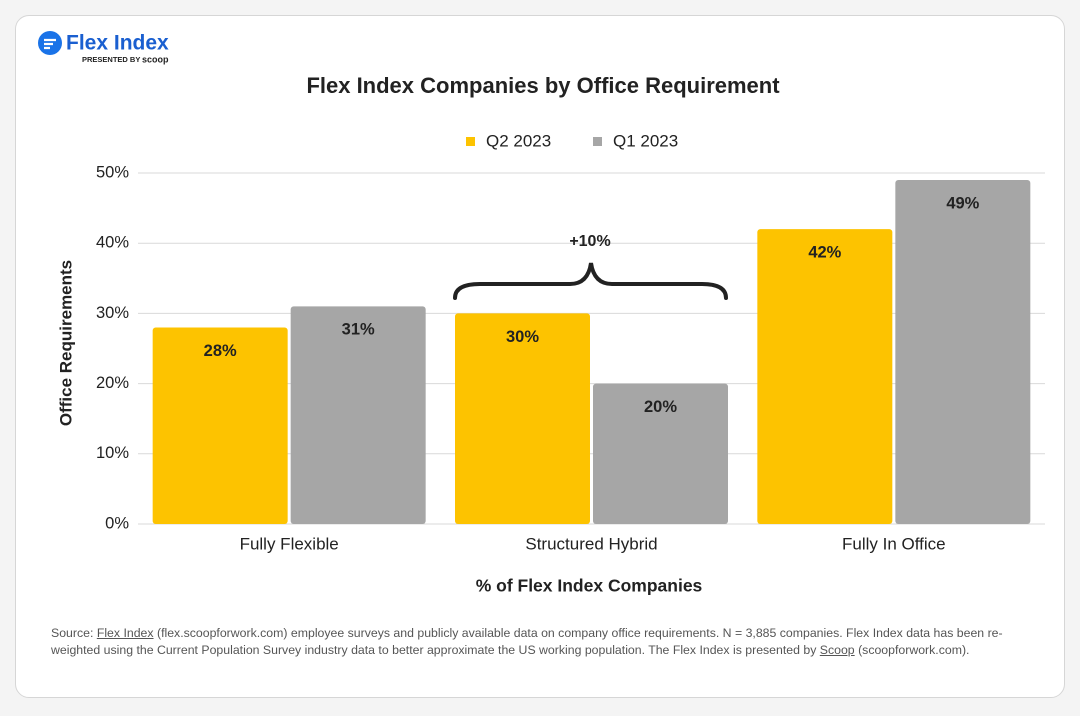  Describe the element at coordinates (589, 241) in the screenshot. I see `annotation: +10%` at that location.